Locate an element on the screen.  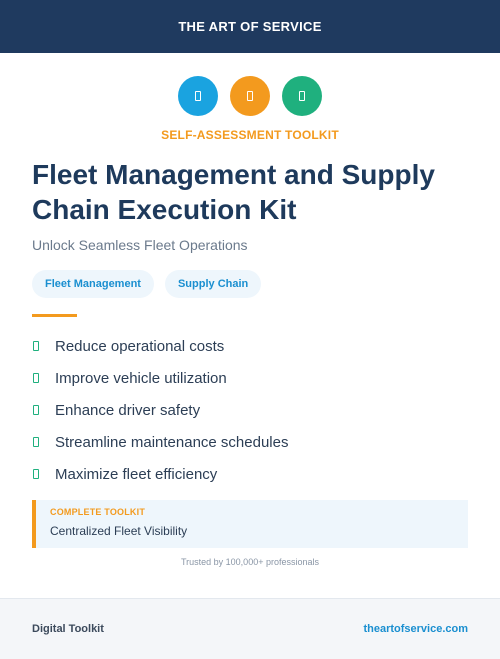
feature-item: Improve vehicle utilization is located at coordinates (160, 378).